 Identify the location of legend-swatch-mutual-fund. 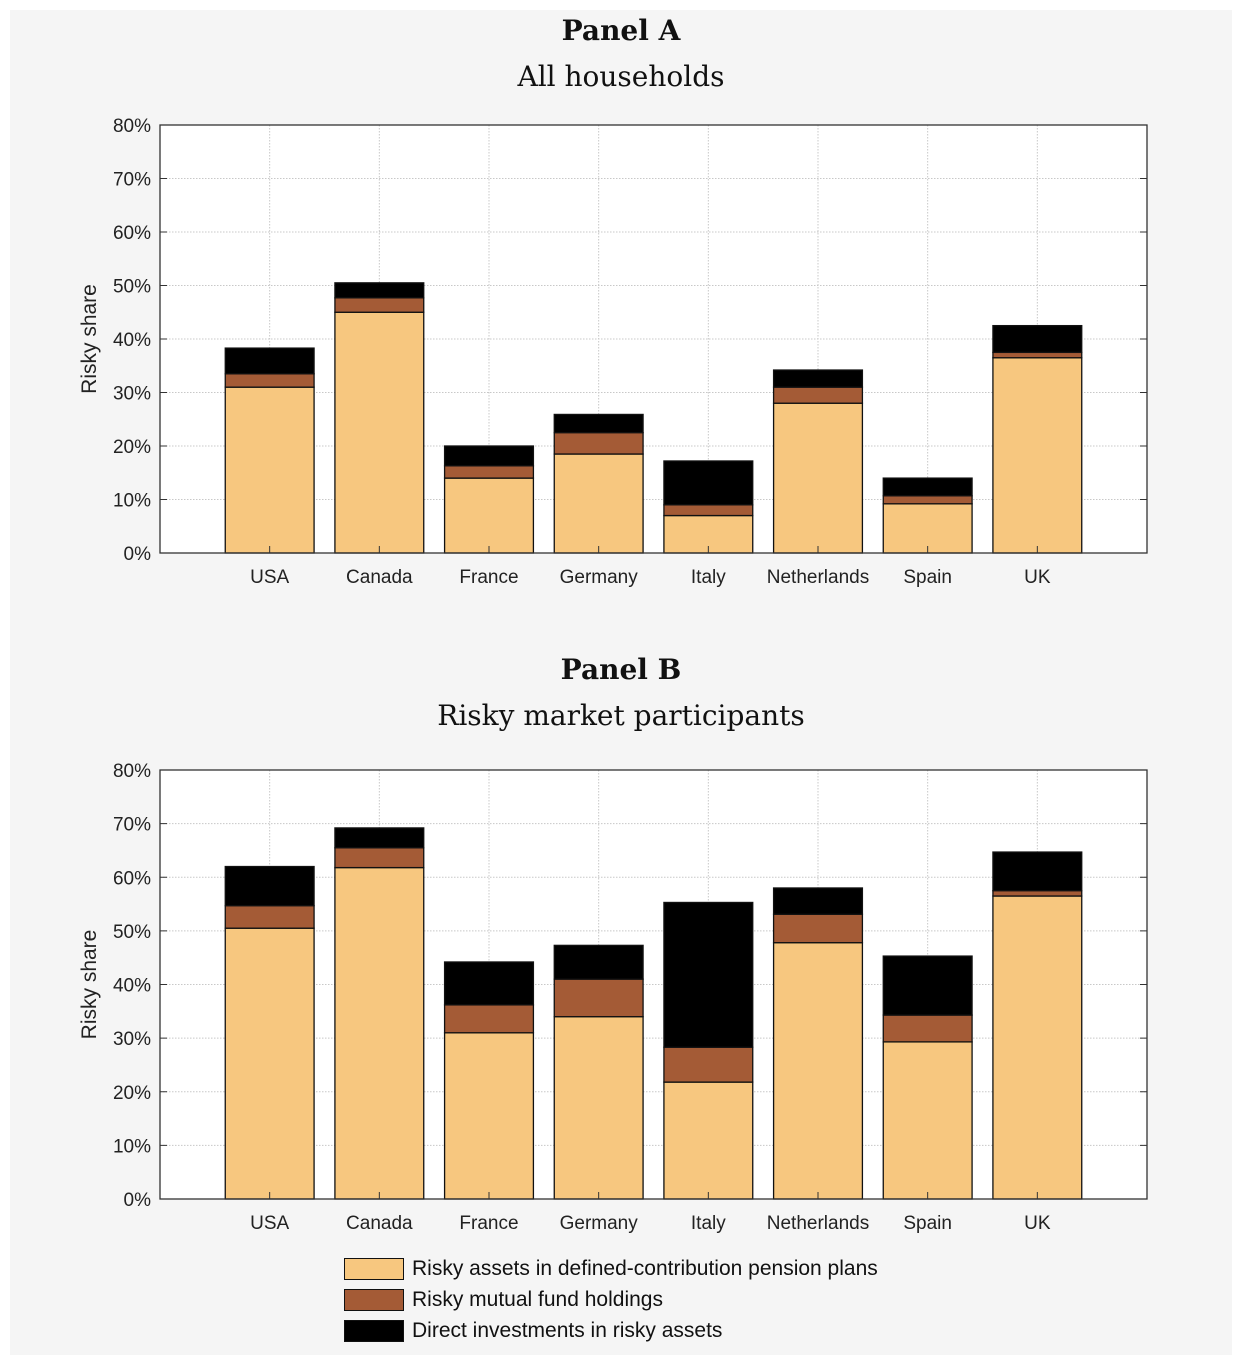
(374, 1299).